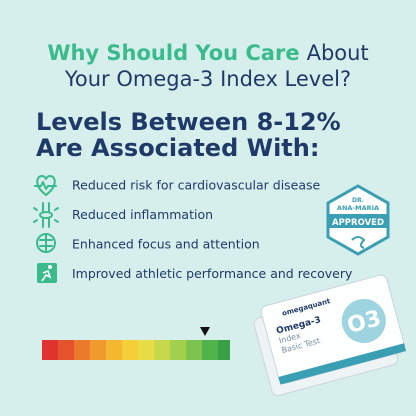 The image size is (416, 416). What do you see at coordinates (46, 215) in the screenshot?
I see `icon-joint` at bounding box center [46, 215].